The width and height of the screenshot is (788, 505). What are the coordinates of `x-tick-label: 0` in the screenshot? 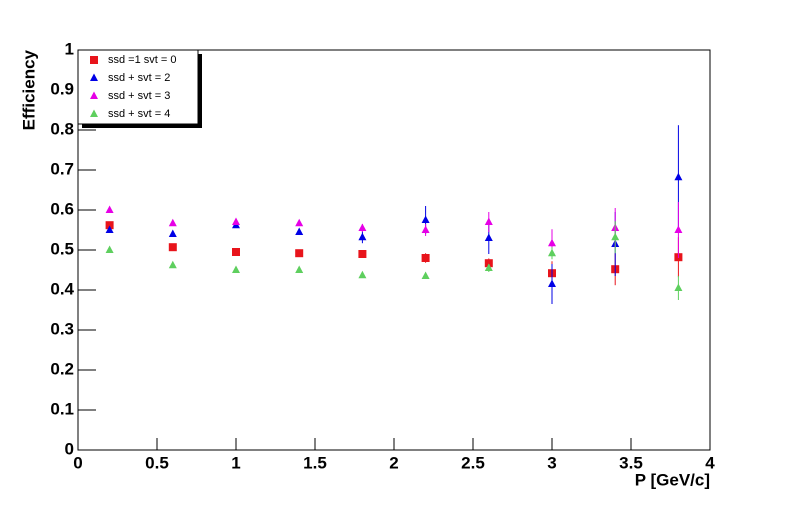 It's located at (77, 462).